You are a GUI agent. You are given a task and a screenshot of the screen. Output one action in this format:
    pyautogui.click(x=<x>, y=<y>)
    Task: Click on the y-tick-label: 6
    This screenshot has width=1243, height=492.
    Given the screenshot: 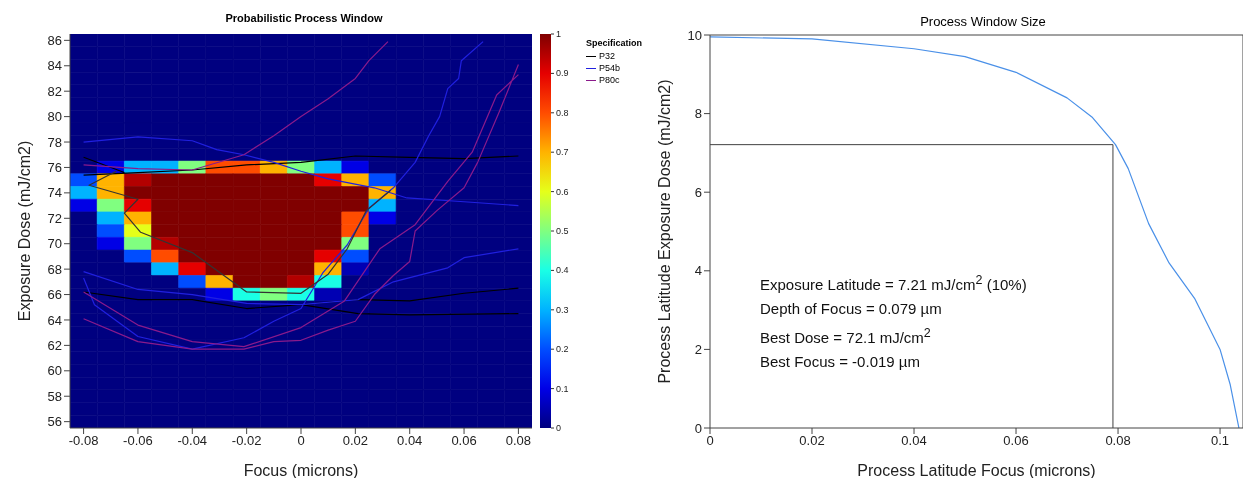 What is the action you would take?
    pyautogui.click(x=698, y=192)
    